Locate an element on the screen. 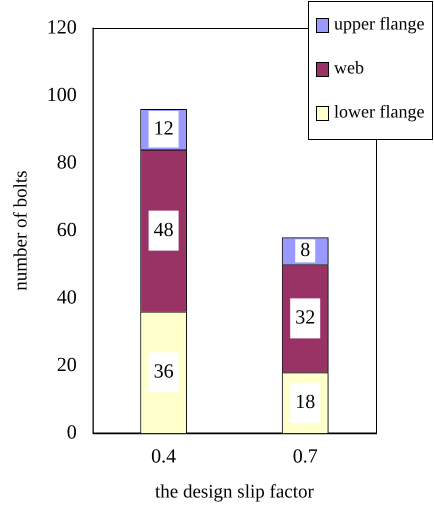 This screenshot has height=508, width=434. x-tick-label: 0.4 is located at coordinates (163, 456).